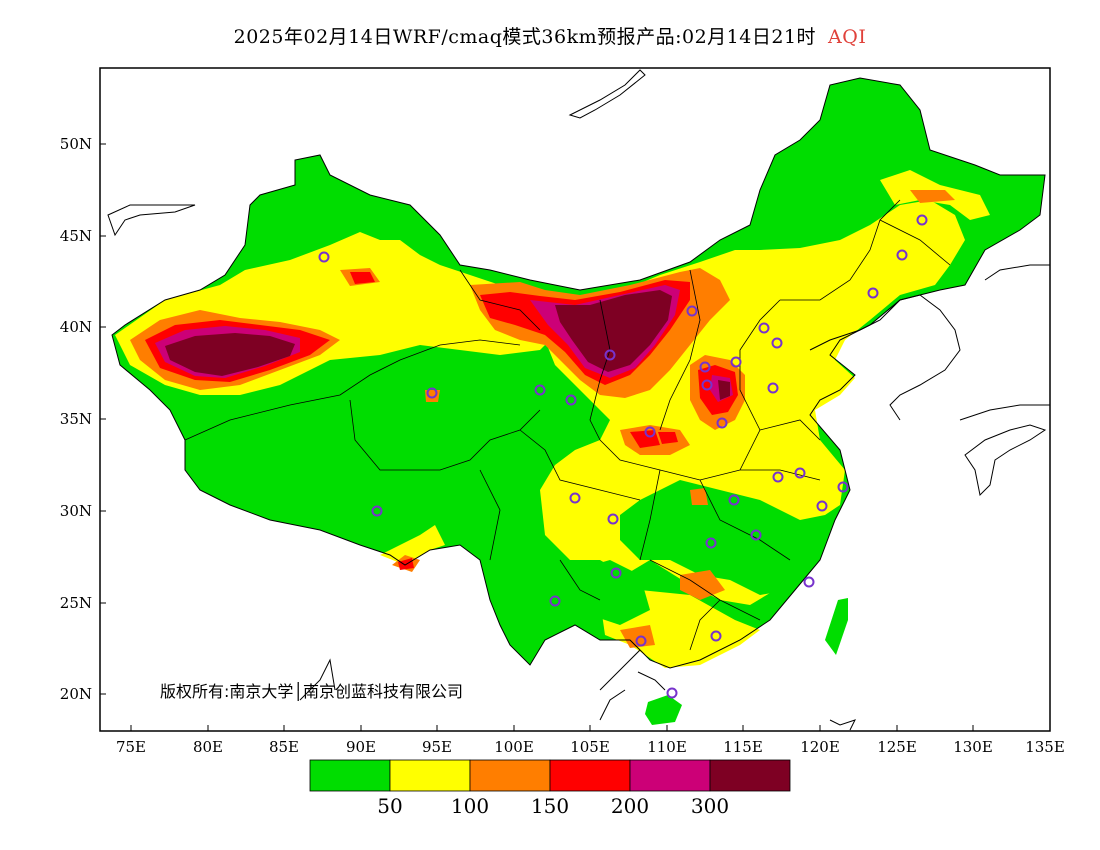 The width and height of the screenshot is (1100, 850). What do you see at coordinates (437, 747) in the screenshot?
I see `lon-tick-label: 95E` at bounding box center [437, 747].